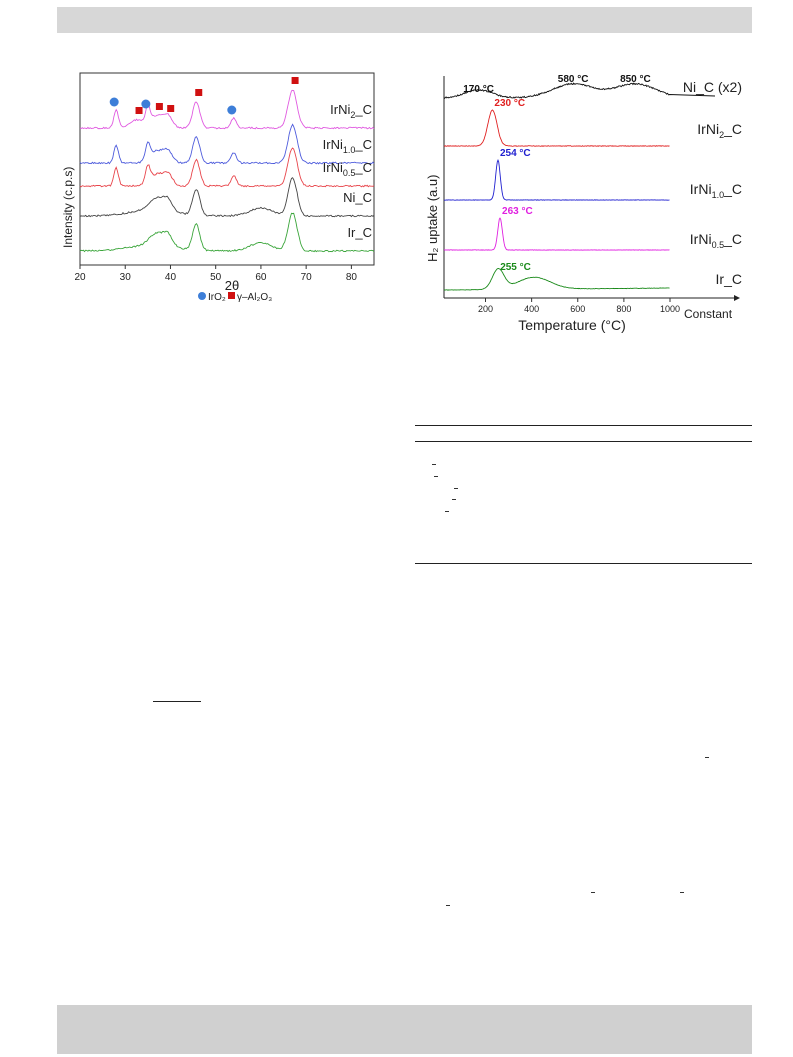 The width and height of the screenshot is (793, 1057). I want to click on tpr-series-label: IrNi1.0_C, so click(716, 190).